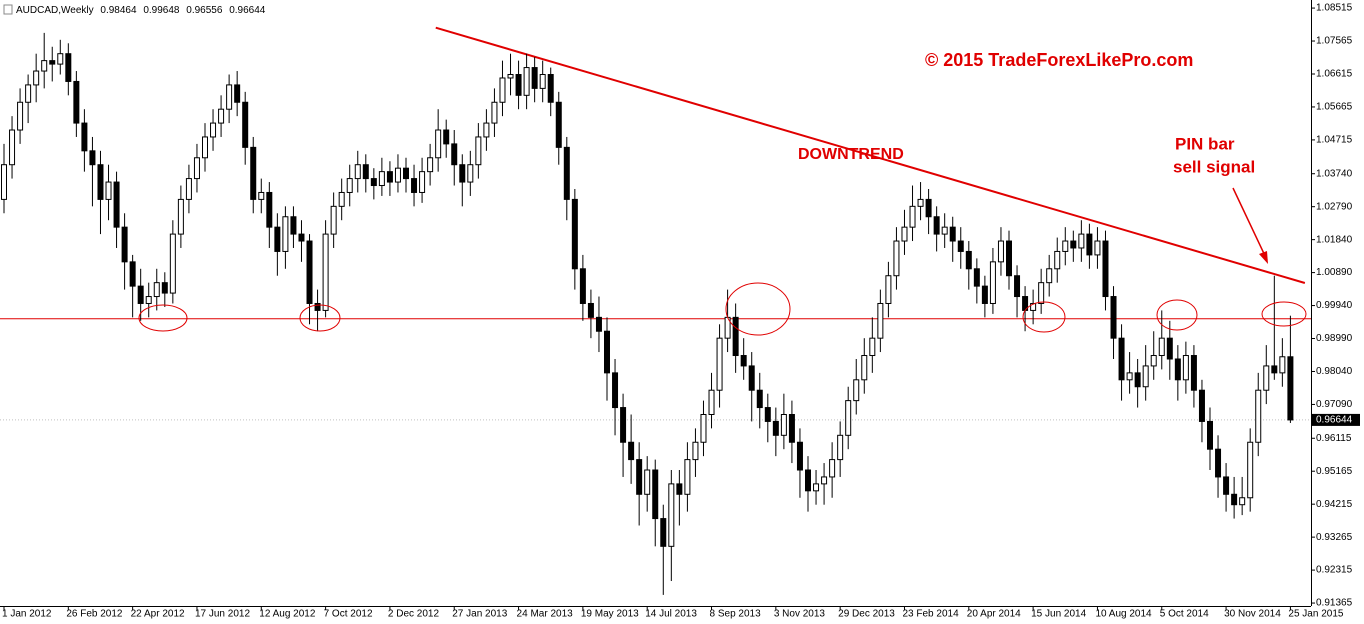 Image resolution: width=1364 pixels, height=624 pixels. What do you see at coordinates (722, 309) in the screenshot?
I see `highlight-circles` at bounding box center [722, 309].